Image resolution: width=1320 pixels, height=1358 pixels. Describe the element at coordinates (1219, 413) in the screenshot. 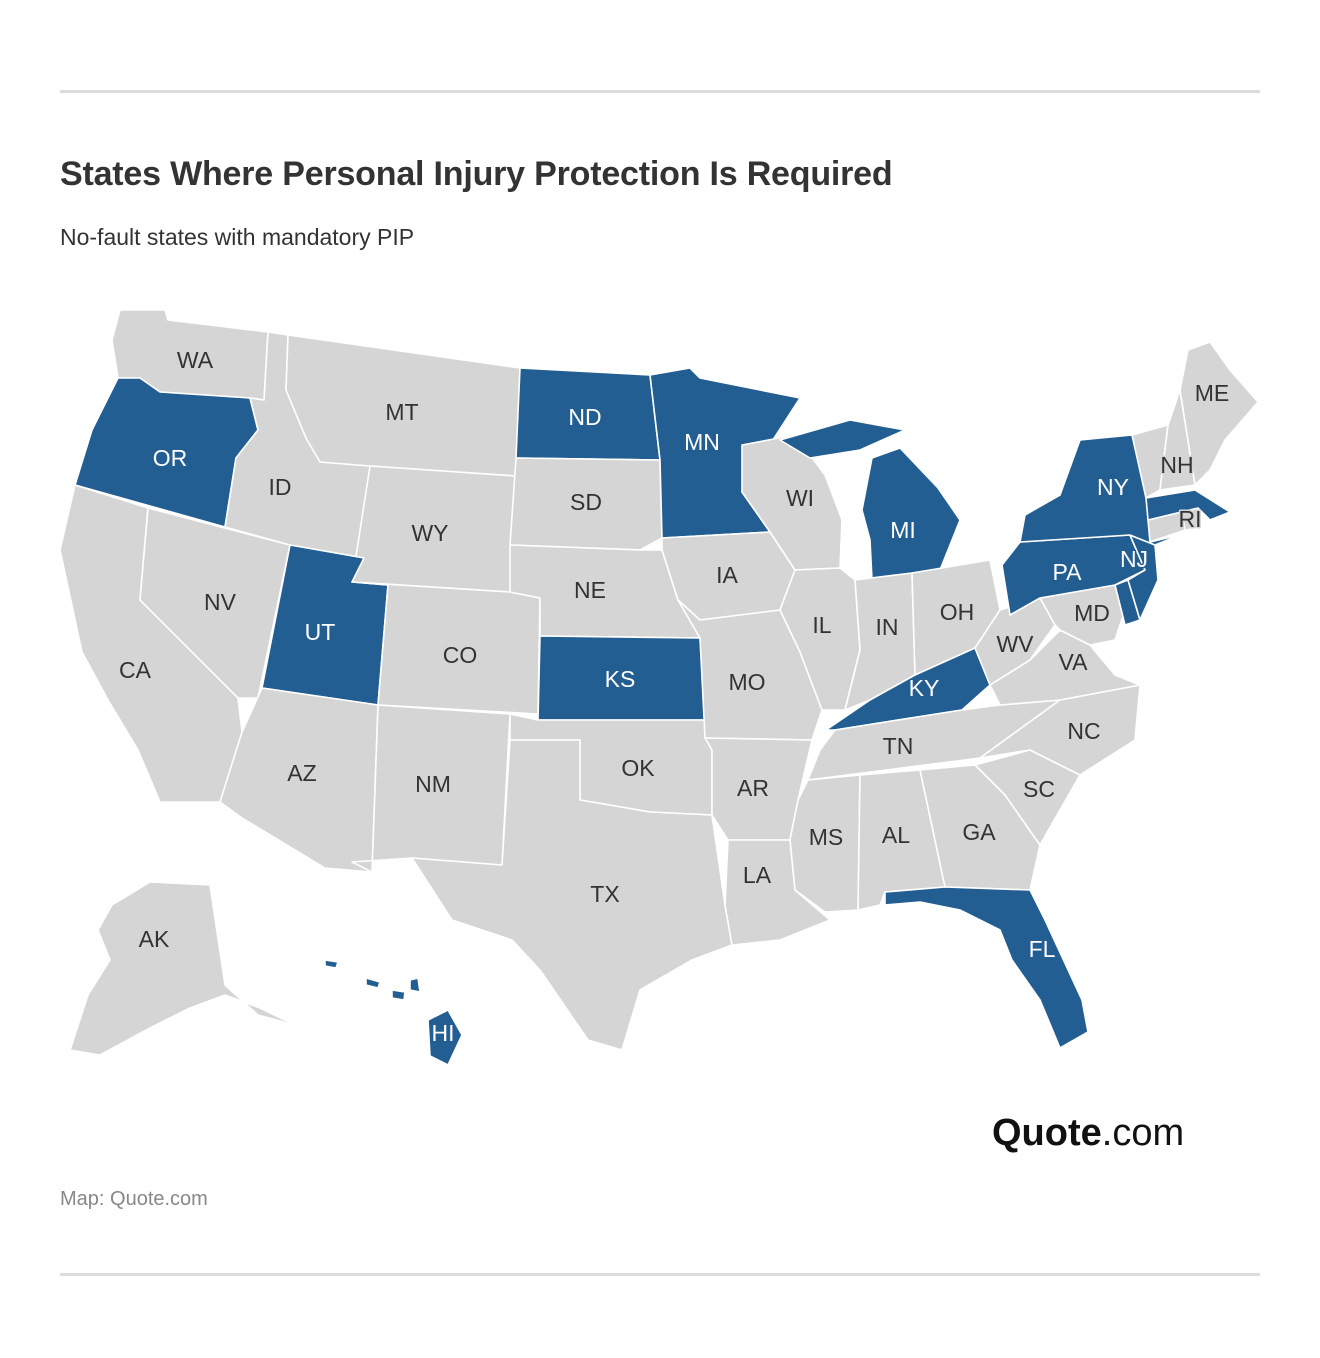

I see `state-me` at that location.